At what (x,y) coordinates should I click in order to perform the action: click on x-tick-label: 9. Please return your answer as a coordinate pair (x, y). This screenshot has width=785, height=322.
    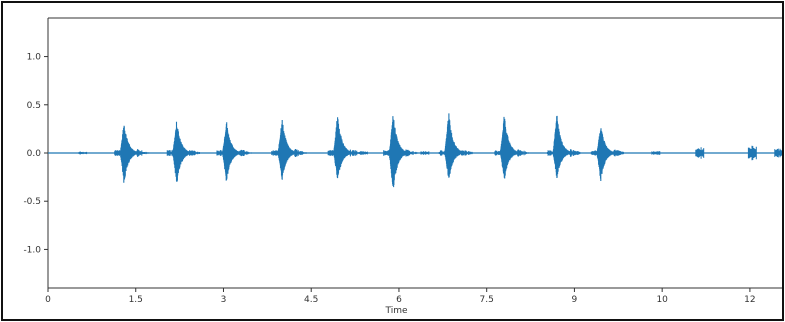
    Looking at the image, I should click on (575, 300).